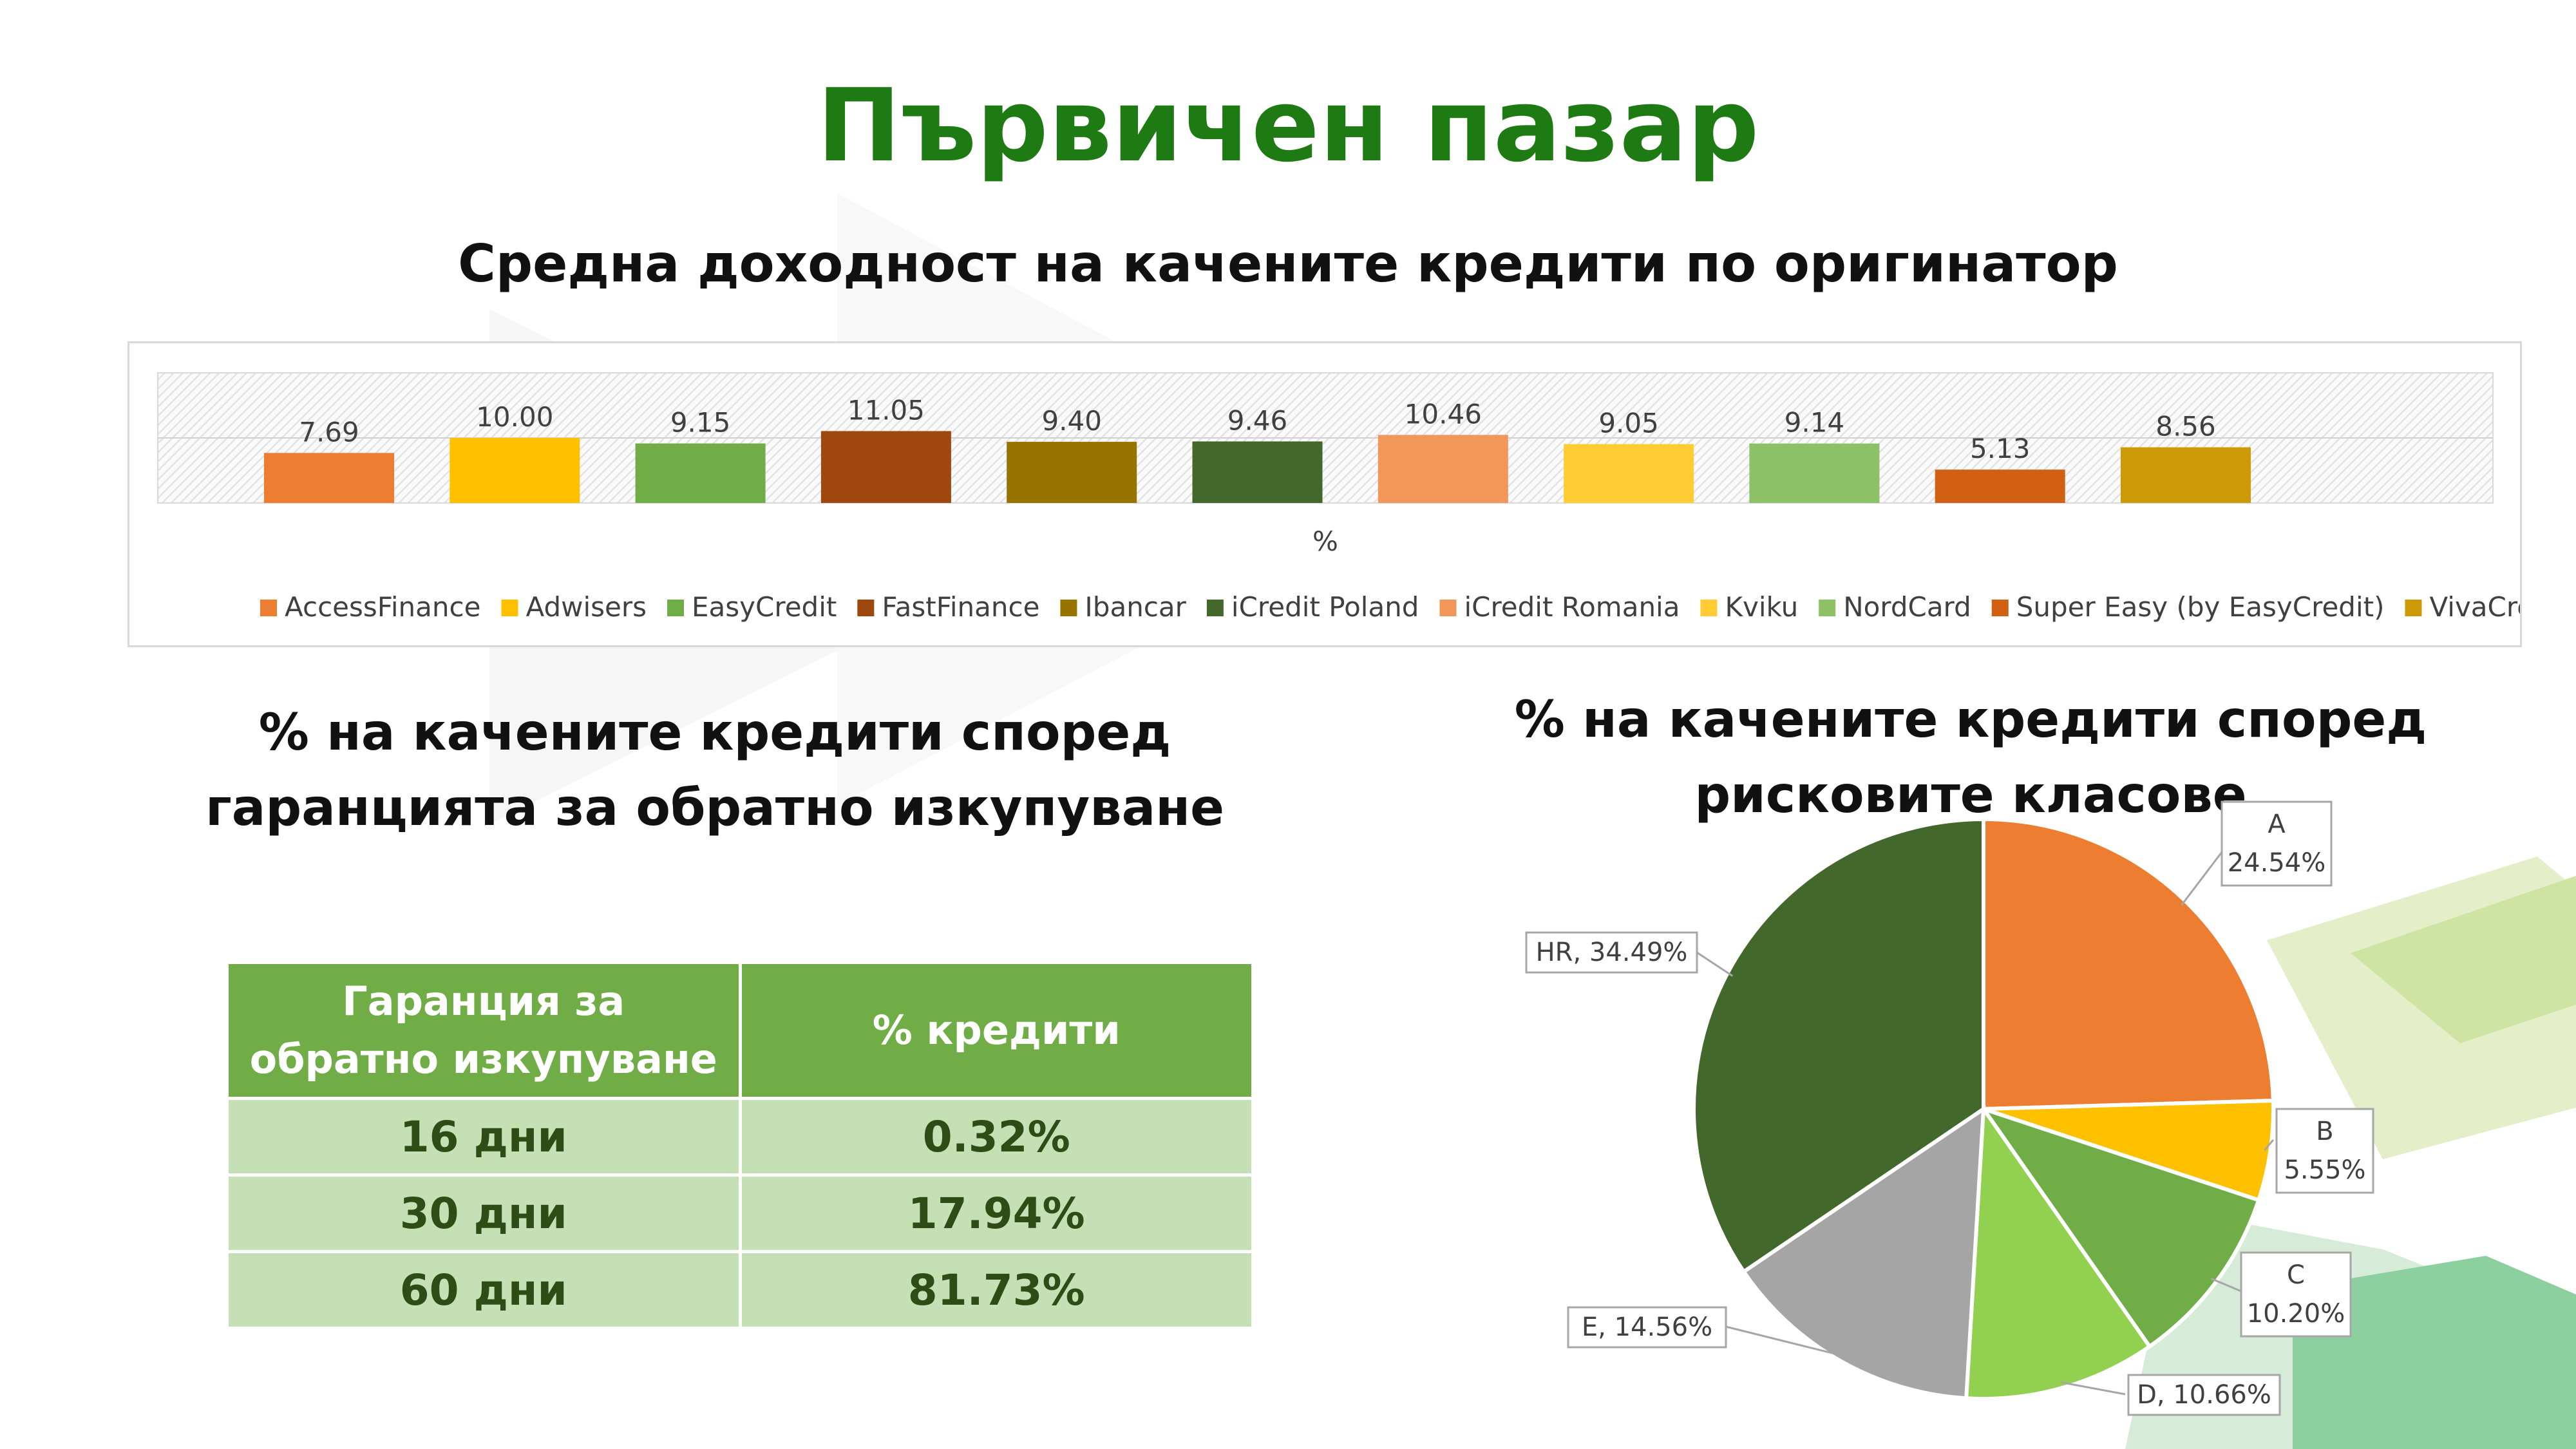 This screenshot has height=1449, width=2576. What do you see at coordinates (483, 1030) in the screenshot?
I see `table-header-guarantee: Гаранция за обратно изкупуване` at bounding box center [483, 1030].